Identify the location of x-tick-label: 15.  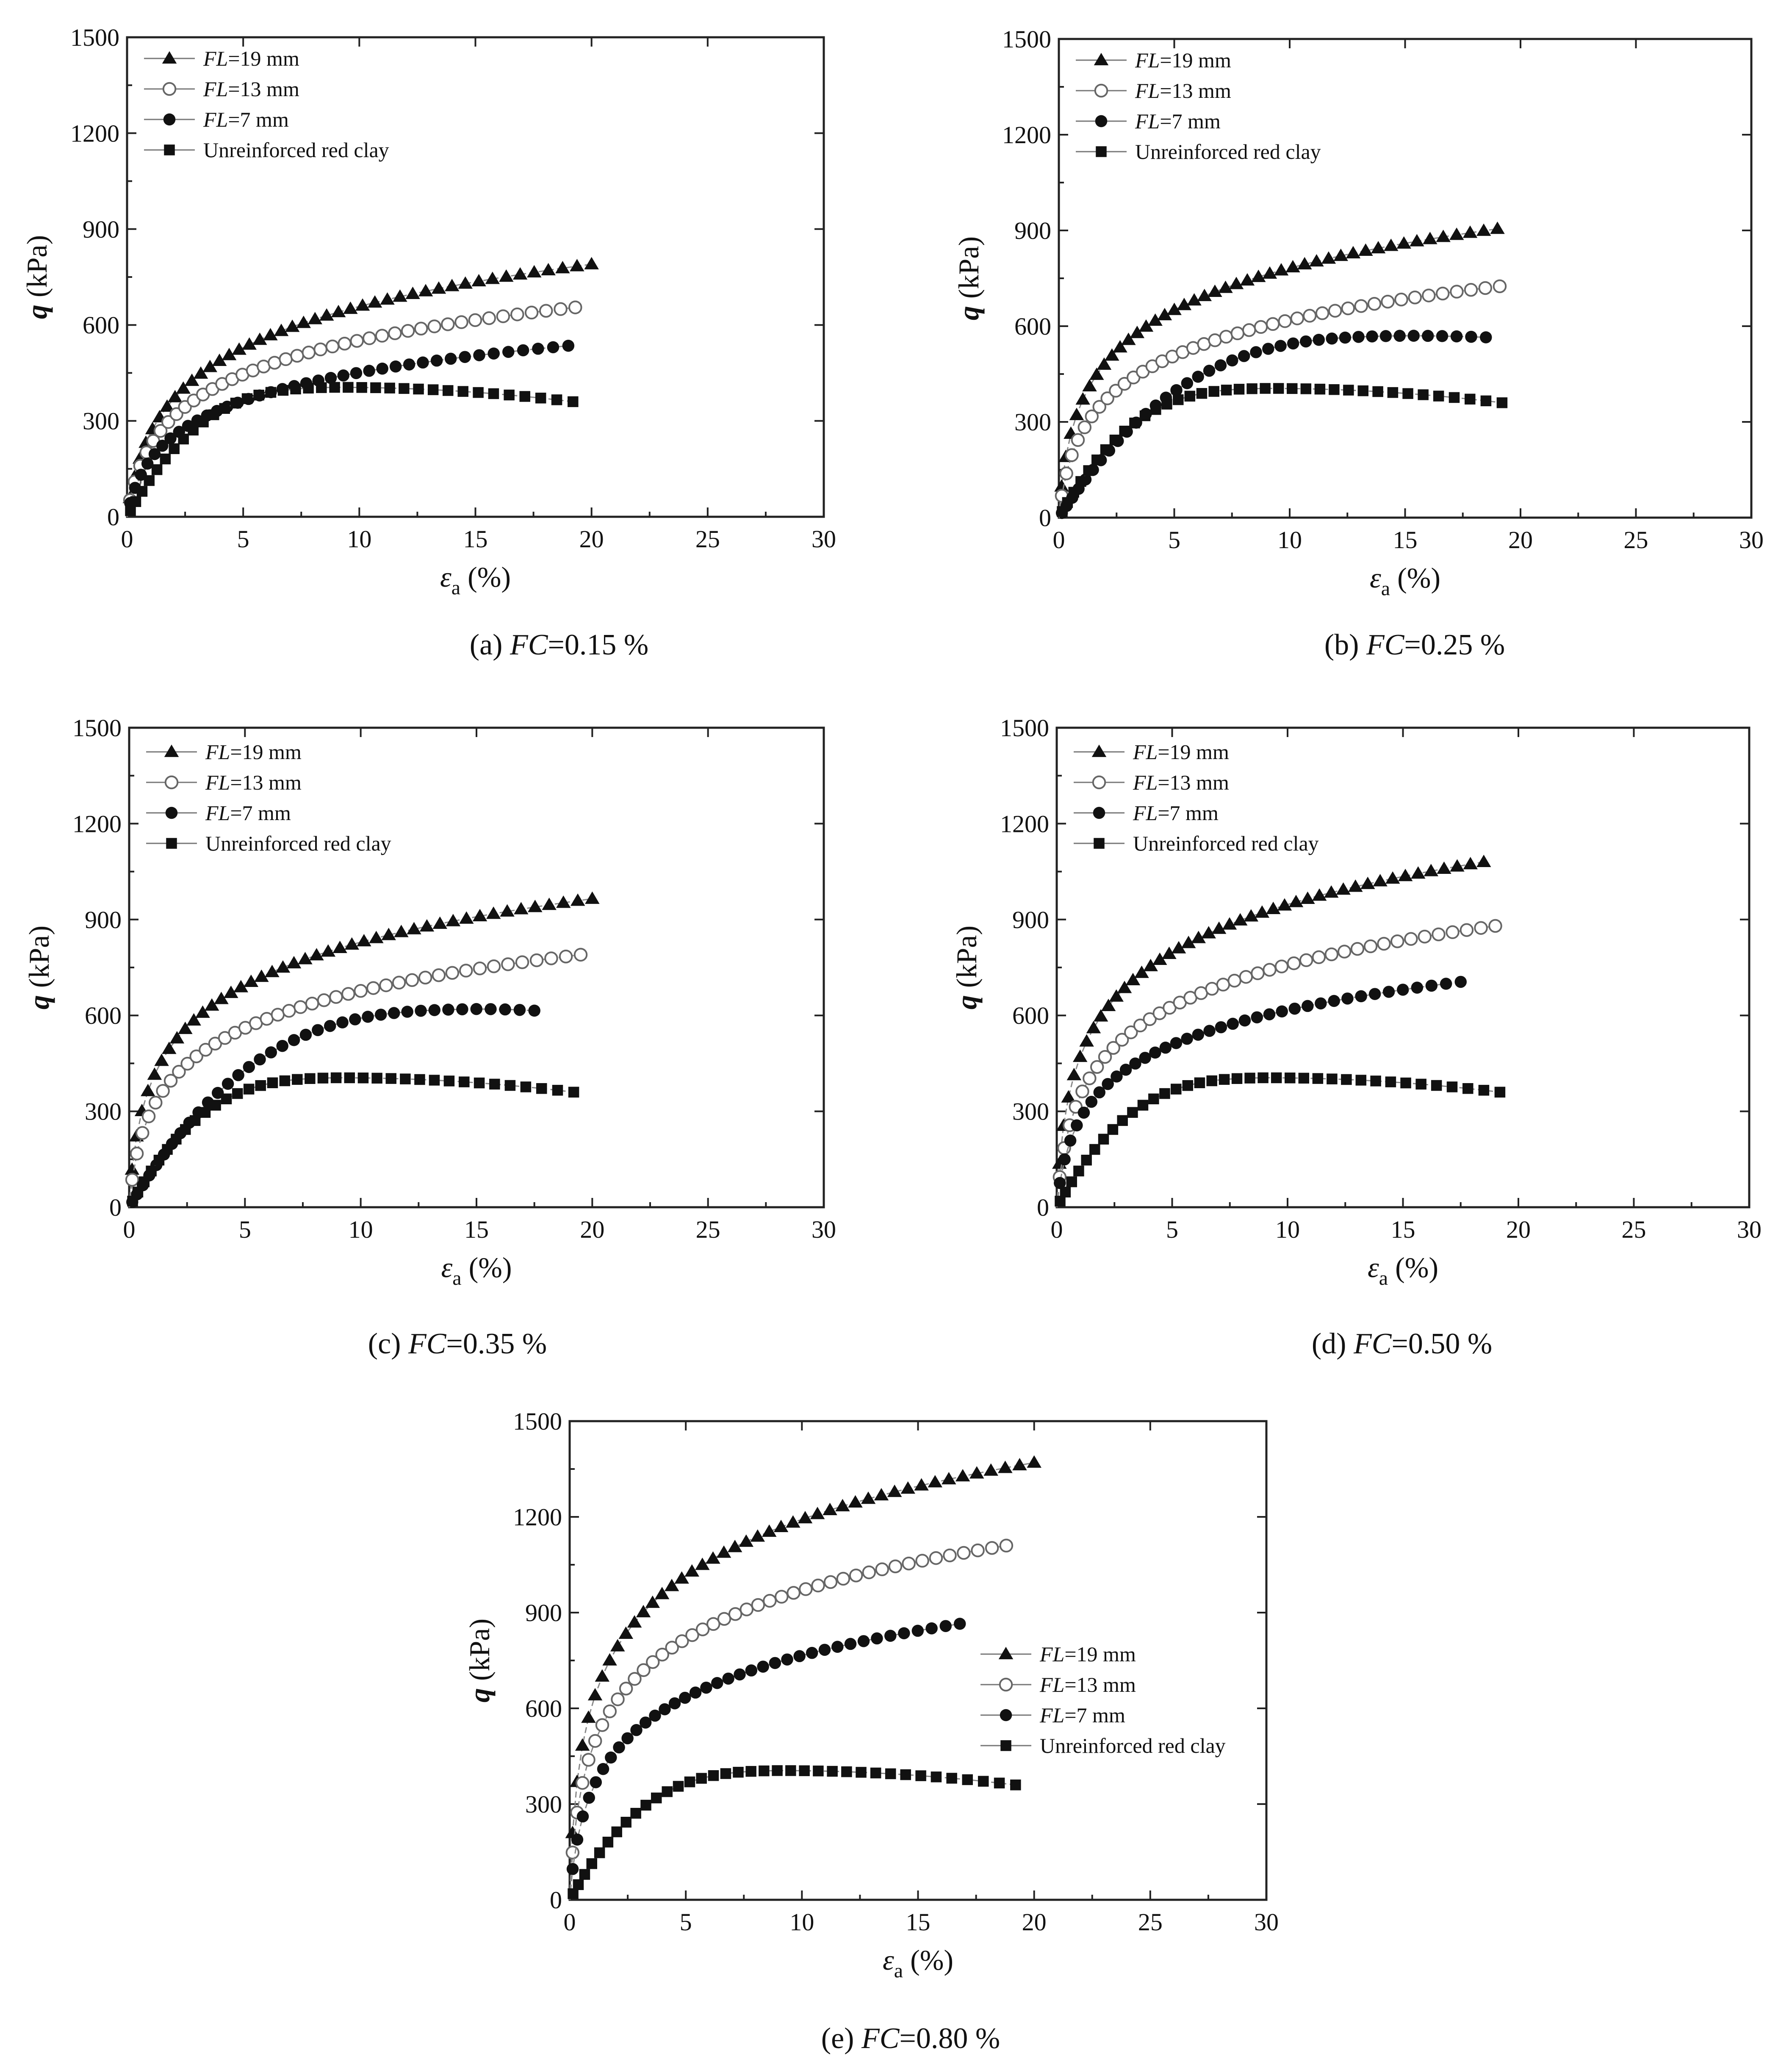
(918, 1922).